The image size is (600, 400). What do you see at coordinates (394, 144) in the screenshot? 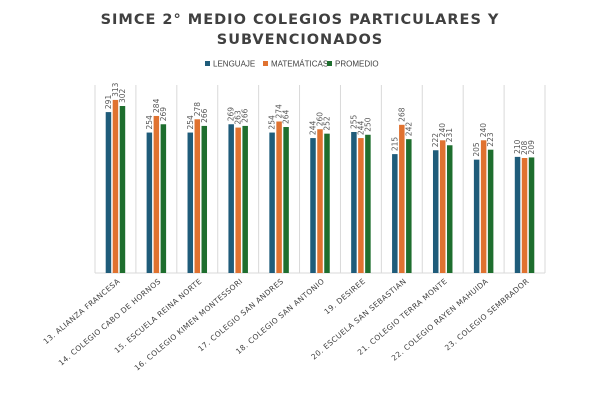
I see `data-label: 215` at bounding box center [394, 144].